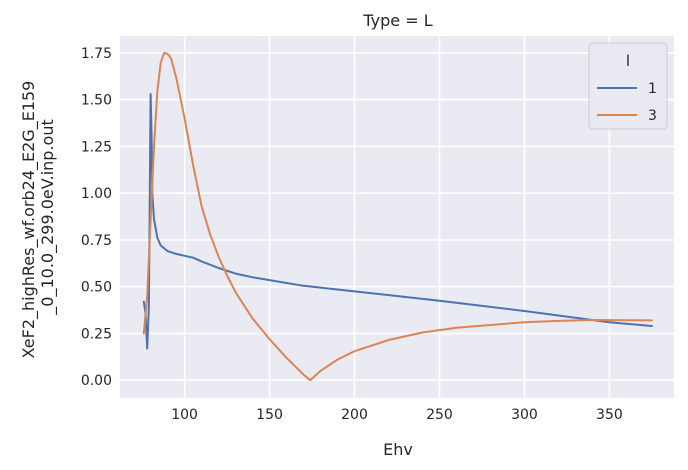  What do you see at coordinates (652, 89) in the screenshot?
I see `legend-label-1: 1` at bounding box center [652, 89].